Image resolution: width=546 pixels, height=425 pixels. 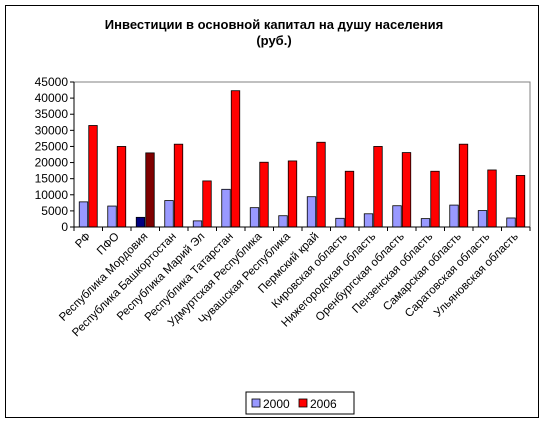 I want to click on legend: 2000 2006, so click(x=300, y=403).